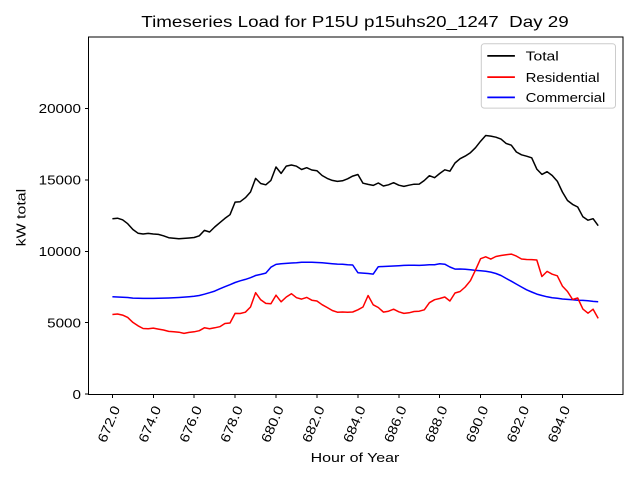 The width and height of the screenshot is (640, 480). Describe the element at coordinates (77, 394) in the screenshot. I see `svg-text: 0` at that location.